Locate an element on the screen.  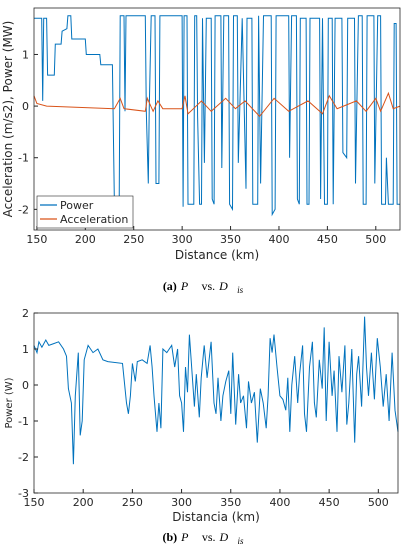
legend-label: Power is located at coordinates (77, 205).